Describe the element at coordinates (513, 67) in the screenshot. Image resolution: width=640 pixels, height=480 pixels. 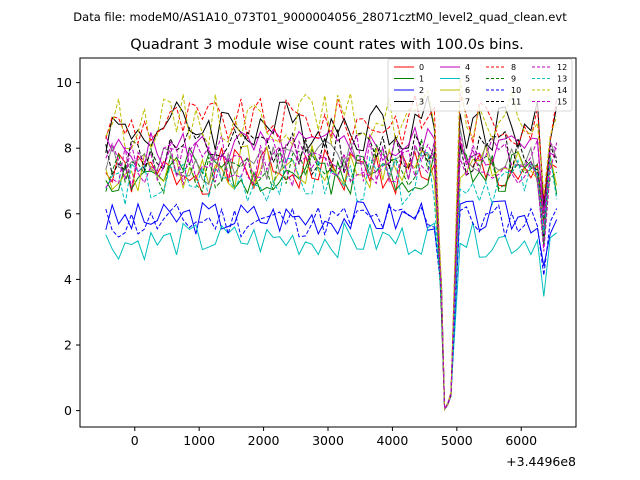
I see `legend-label: 8` at that location.